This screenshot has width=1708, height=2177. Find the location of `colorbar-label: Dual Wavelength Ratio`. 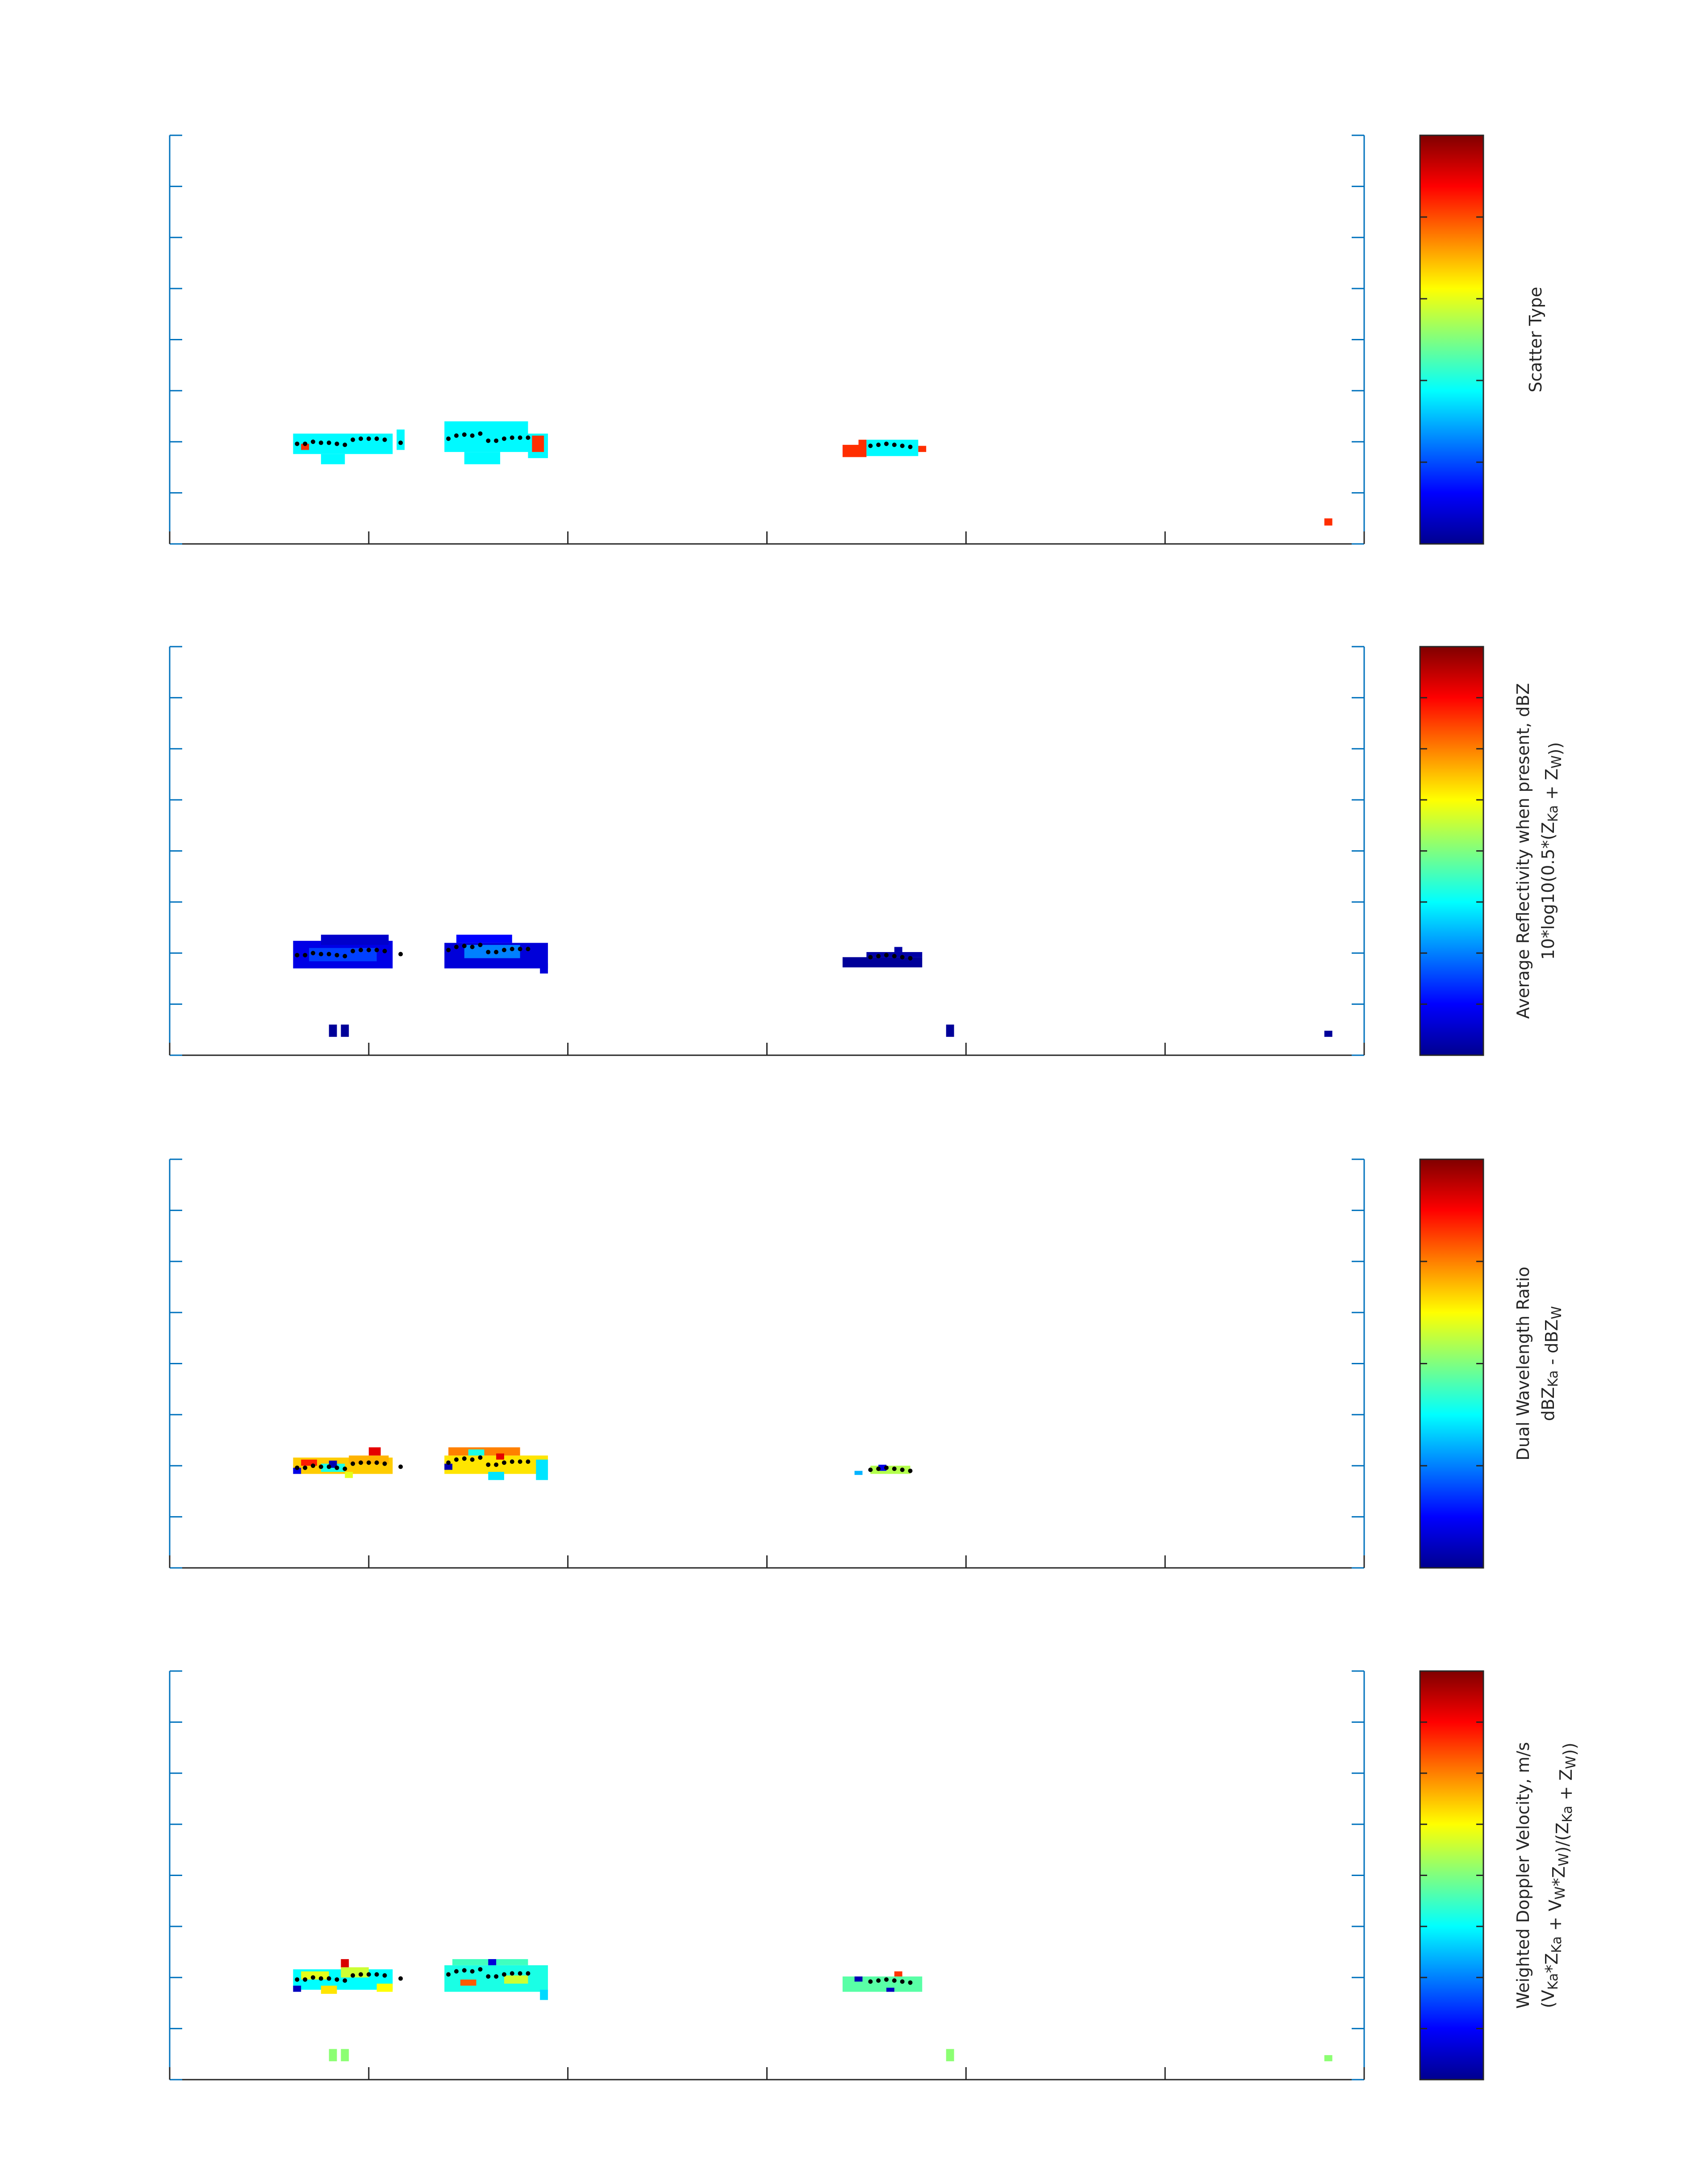

colorbar-label: Dual Wavelength Ratio is located at coordinates (1523, 1363).